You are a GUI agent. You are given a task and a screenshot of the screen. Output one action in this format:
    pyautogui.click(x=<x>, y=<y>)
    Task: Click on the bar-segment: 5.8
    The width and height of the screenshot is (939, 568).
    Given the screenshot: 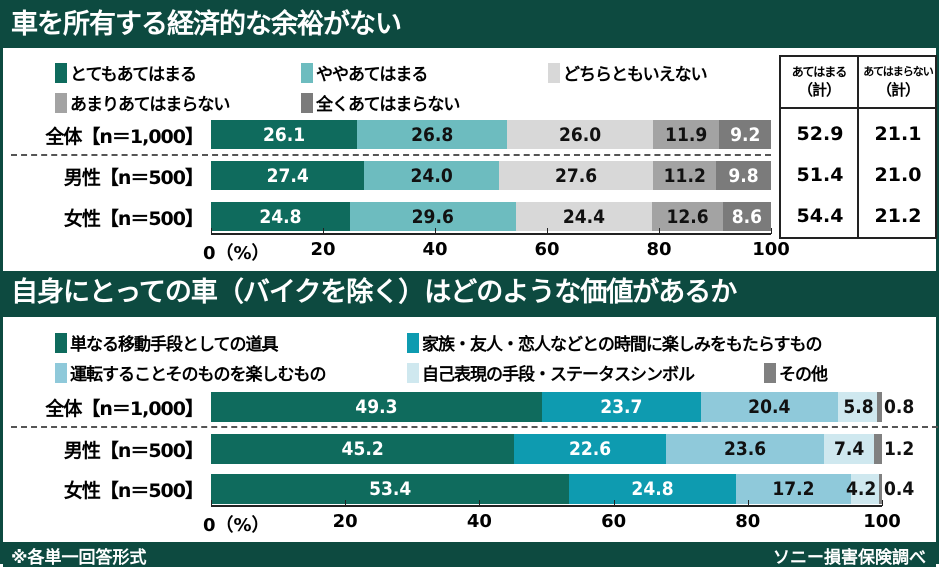 What is the action you would take?
    pyautogui.click(x=857, y=407)
    